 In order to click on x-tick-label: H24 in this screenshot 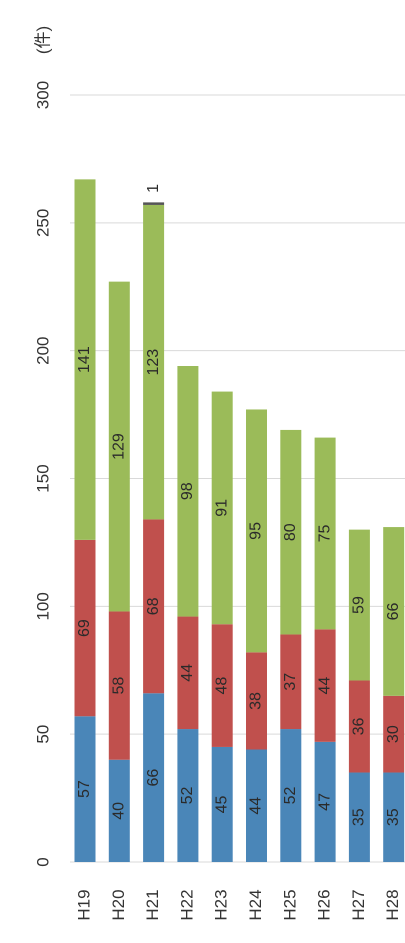, I will do `click(255, 904)`.